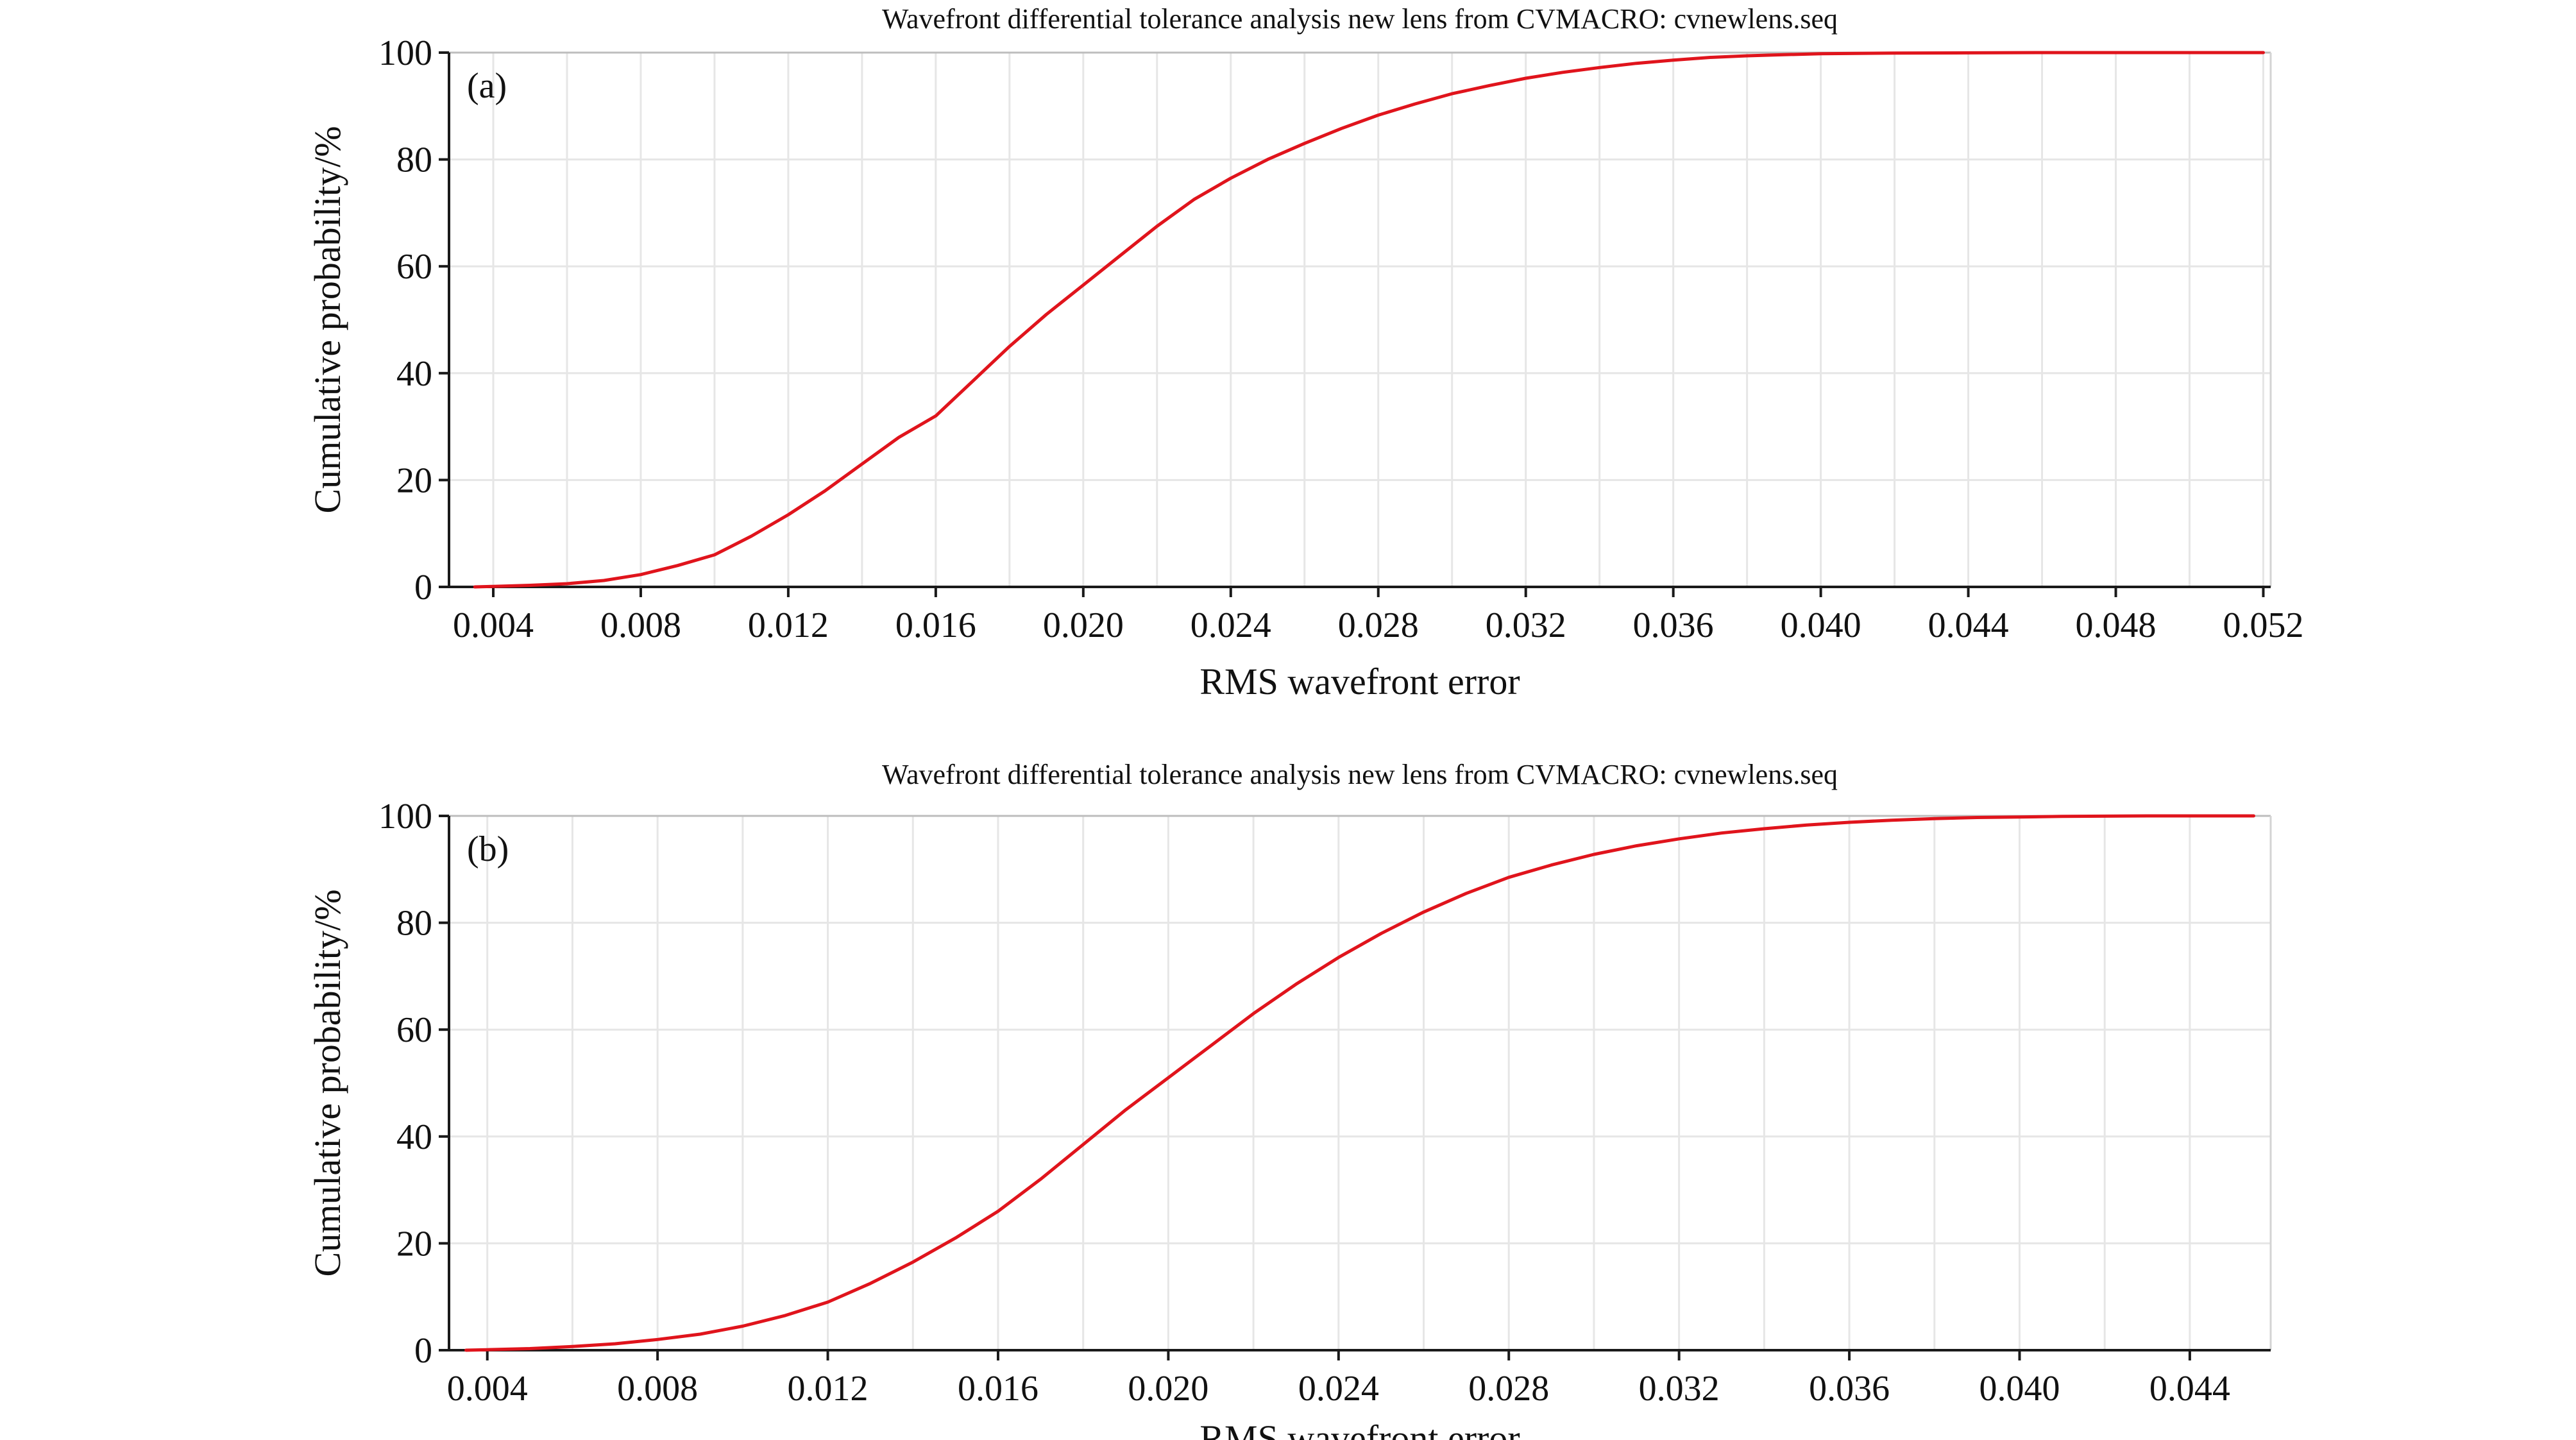 The image size is (2576, 1440). What do you see at coordinates (488, 849) in the screenshot?
I see `panel-label: (b)` at bounding box center [488, 849].